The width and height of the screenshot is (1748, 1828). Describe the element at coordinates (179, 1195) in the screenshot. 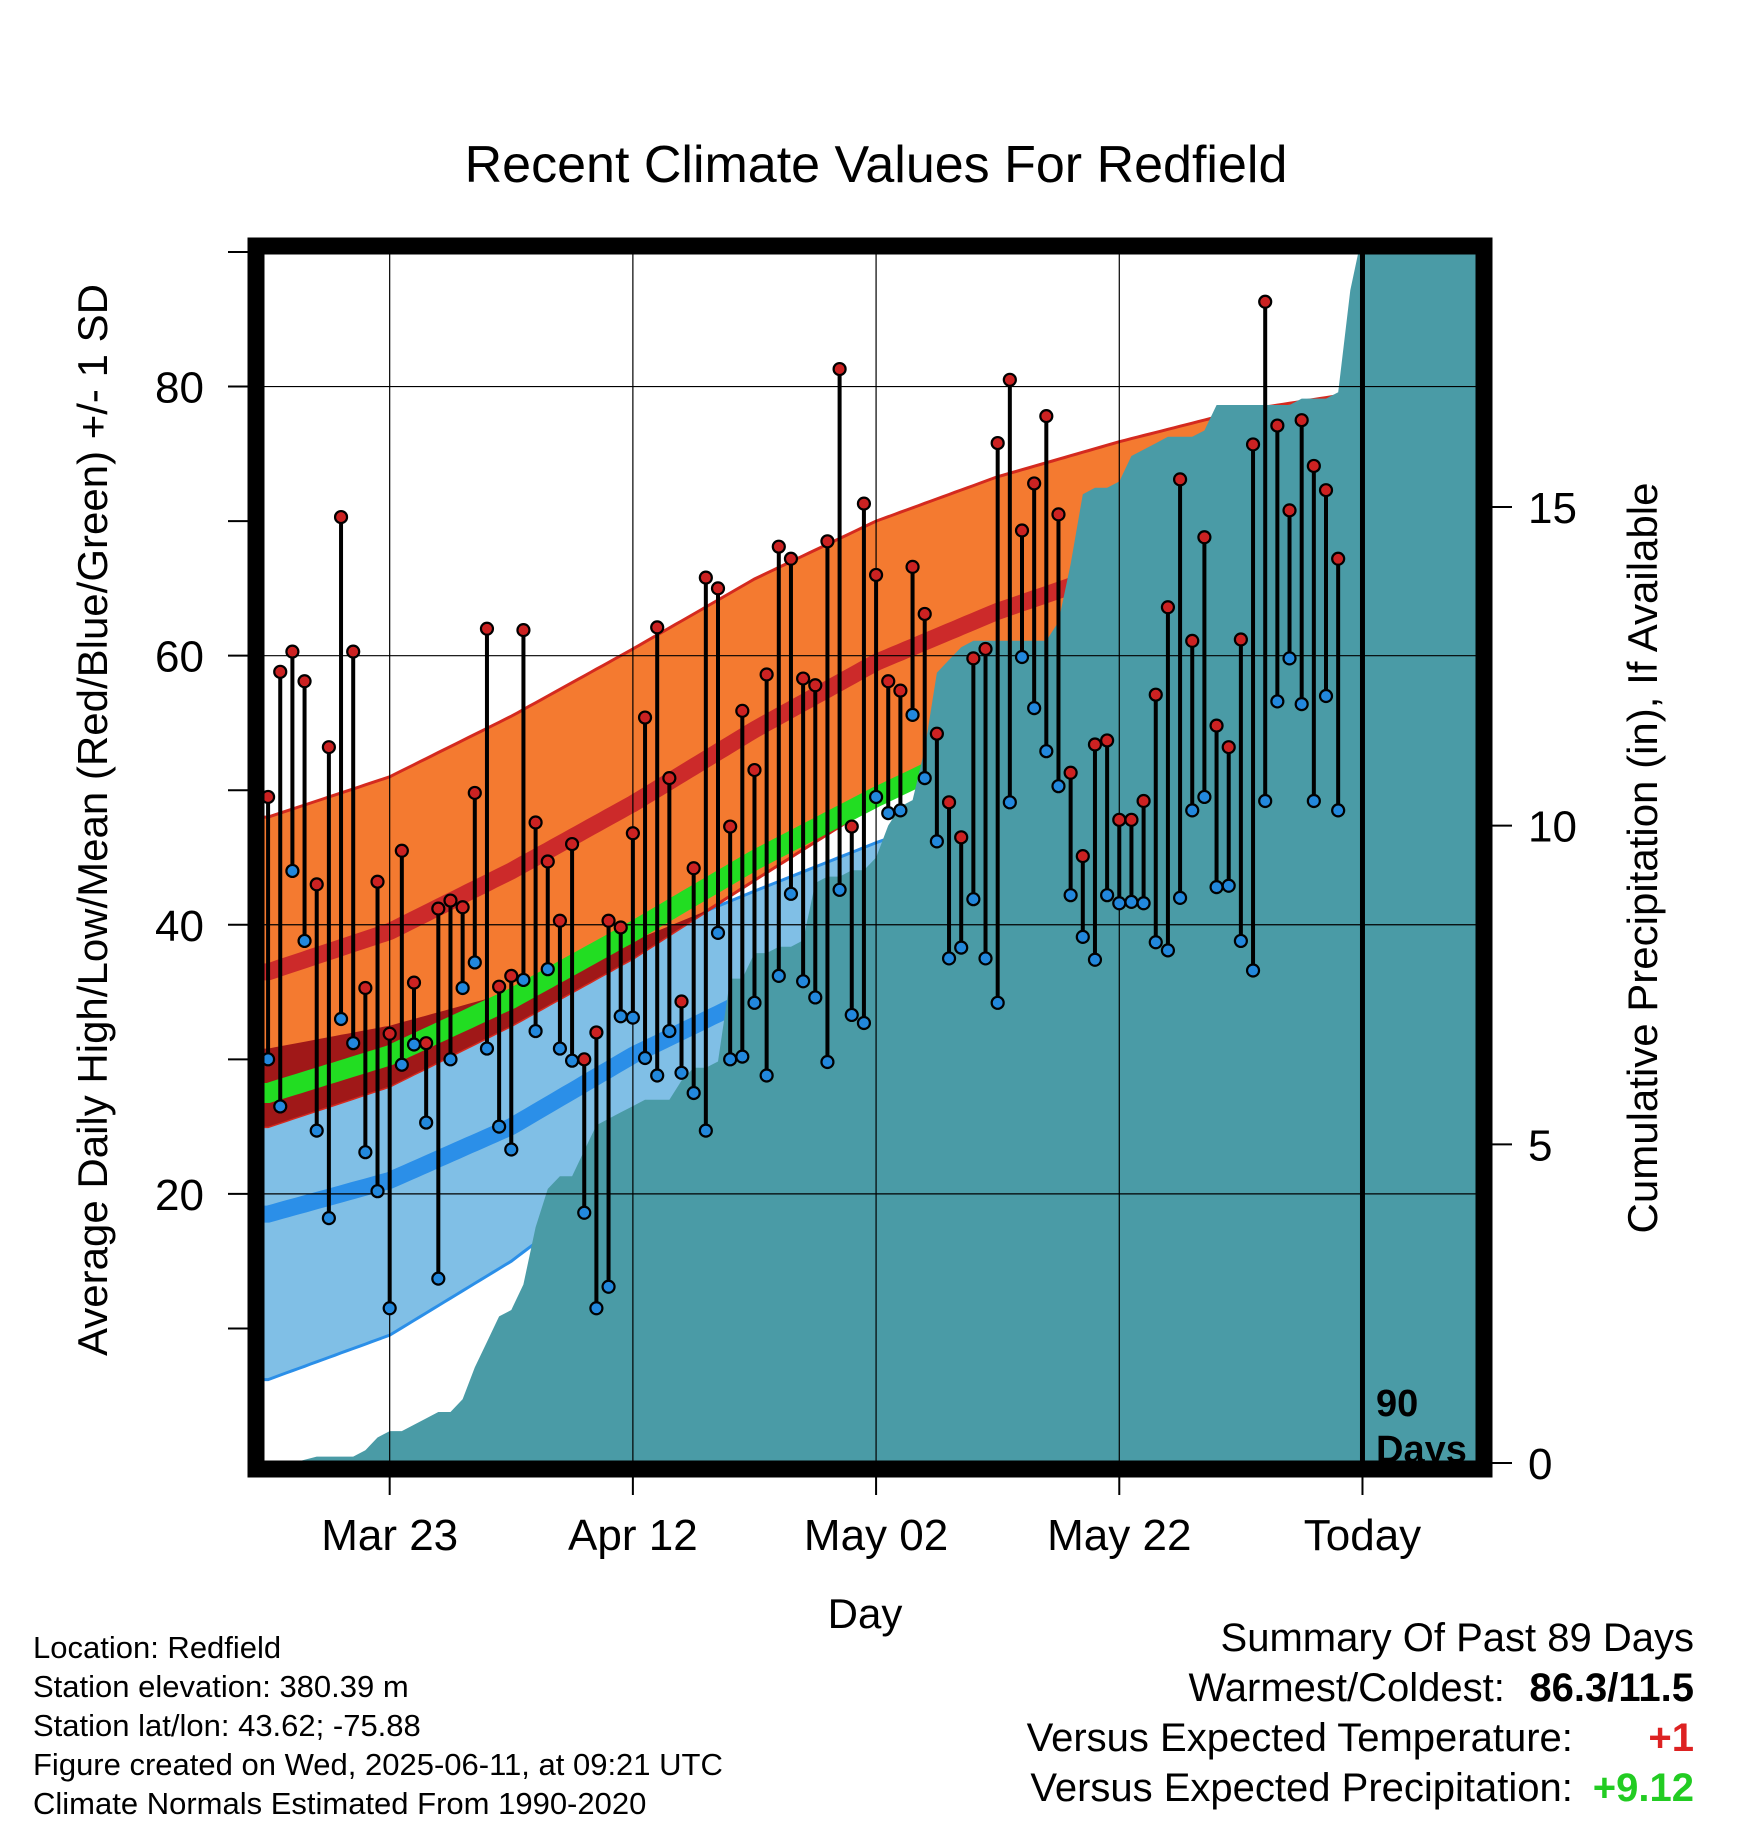

I see `y-left-tick-label: 20` at that location.